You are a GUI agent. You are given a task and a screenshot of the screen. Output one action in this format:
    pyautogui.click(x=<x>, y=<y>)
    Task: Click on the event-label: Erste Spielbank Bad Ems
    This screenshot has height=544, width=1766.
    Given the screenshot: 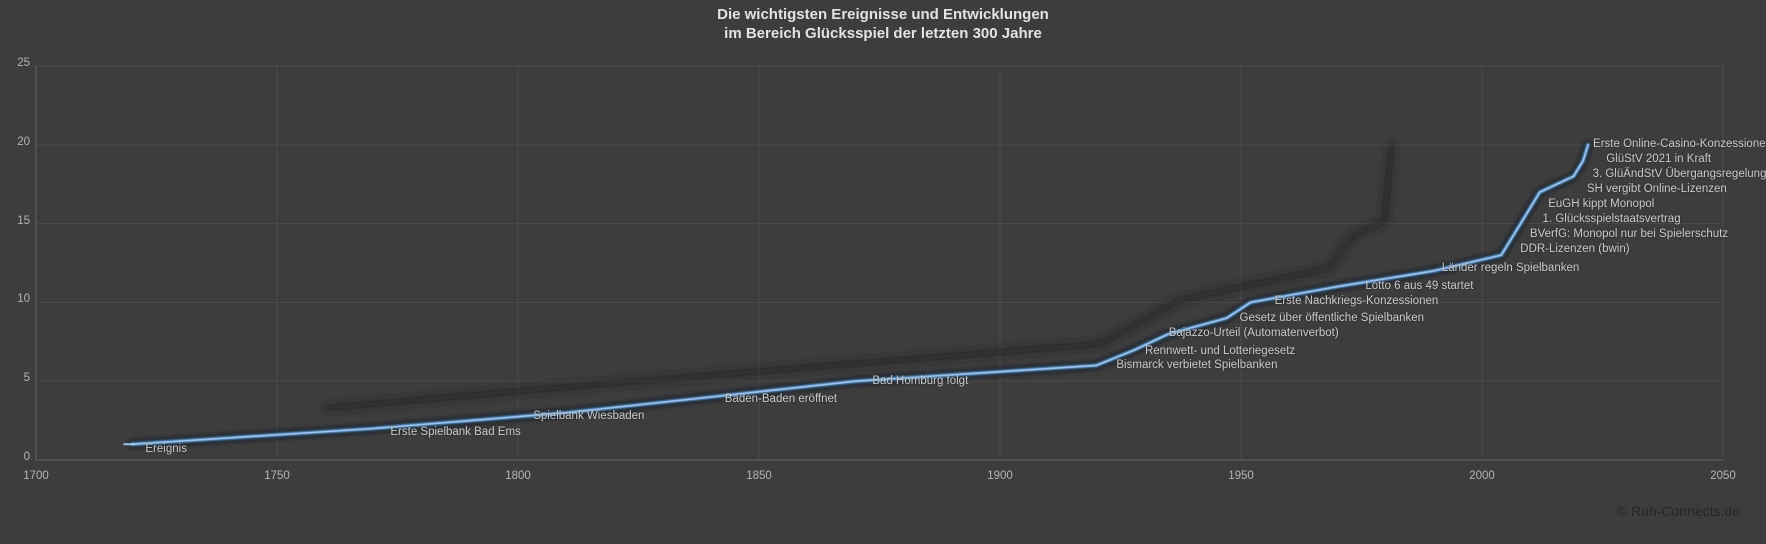 What is the action you would take?
    pyautogui.click(x=455, y=432)
    